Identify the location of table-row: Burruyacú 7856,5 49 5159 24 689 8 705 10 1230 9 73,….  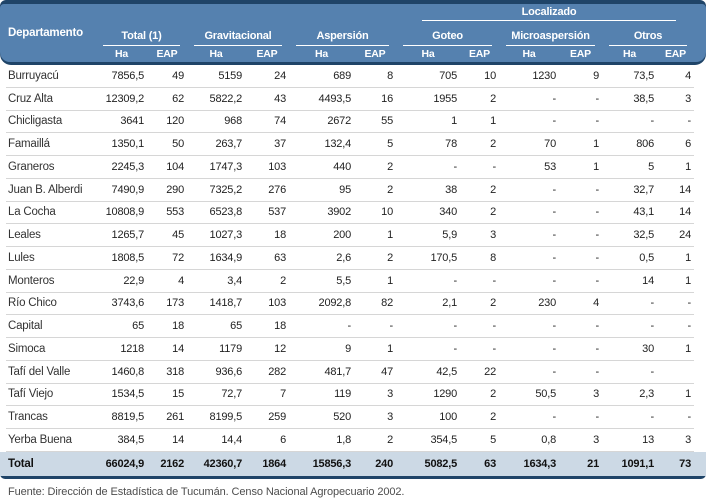
(350, 76).